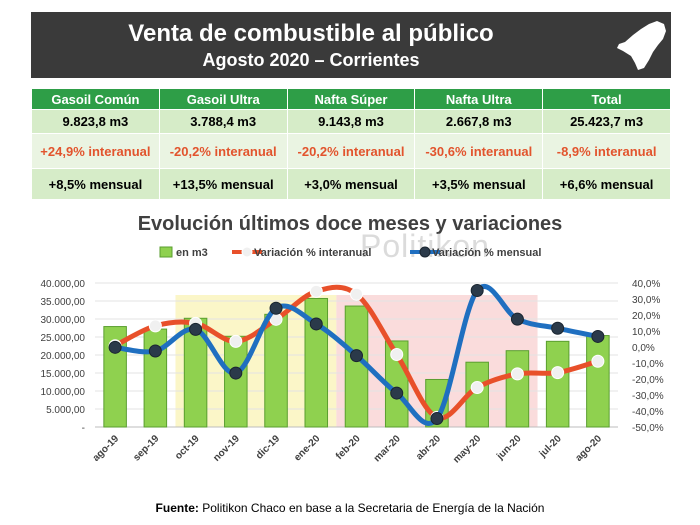 The height and width of the screenshot is (525, 700). Describe the element at coordinates (63, 302) in the screenshot. I see `y-left-tick-label: 35.000,00` at that location.